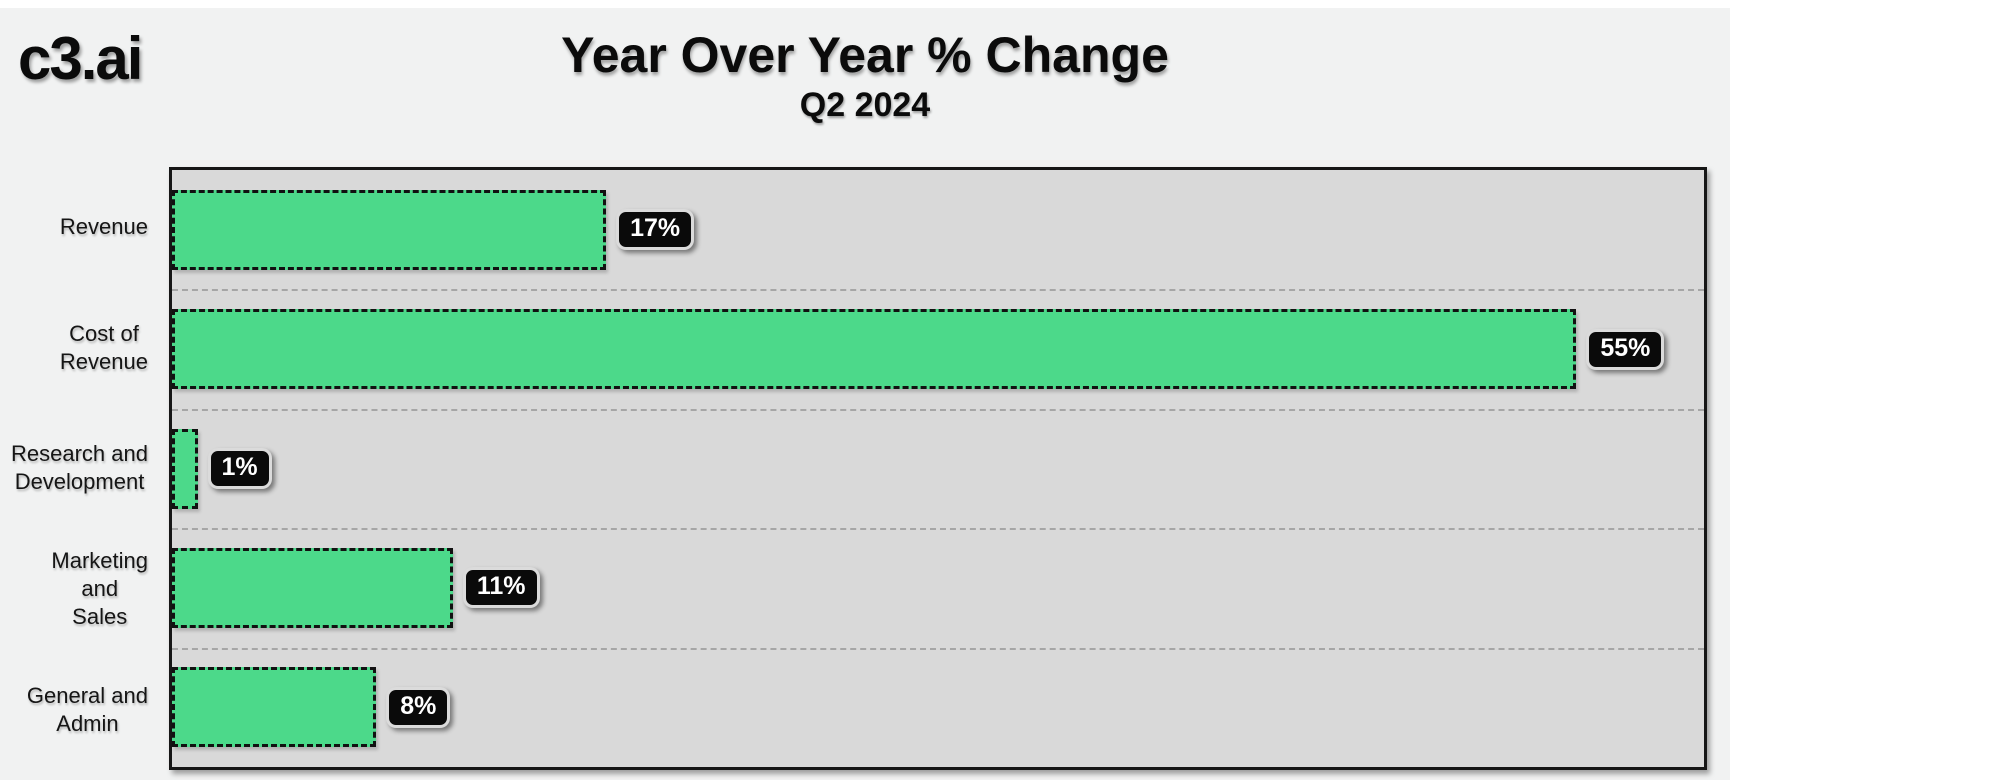  I want to click on y-axis-label-text: Revenue, so click(103, 227).